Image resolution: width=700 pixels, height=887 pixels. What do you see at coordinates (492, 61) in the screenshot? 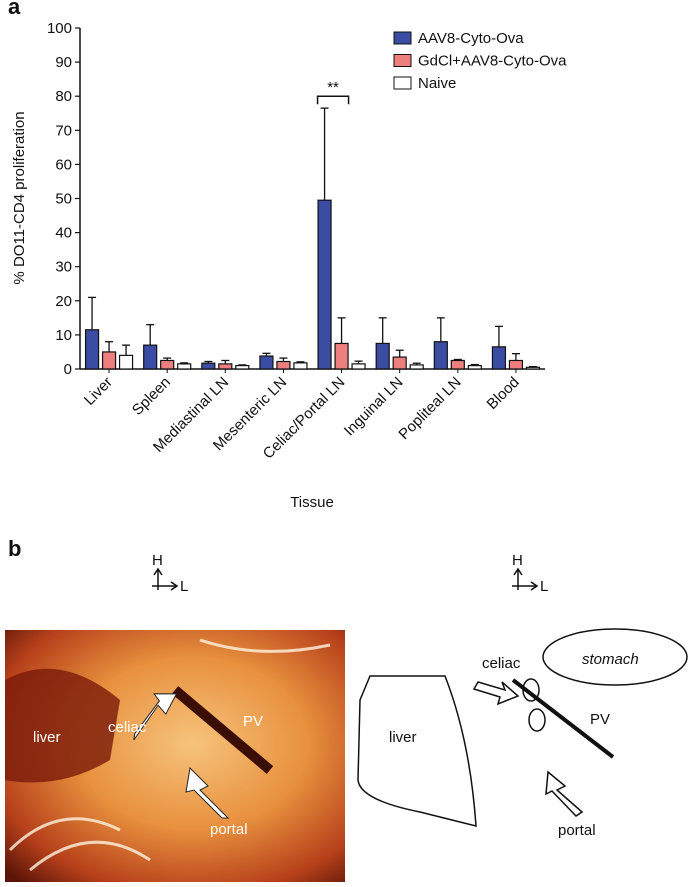
I see `legend-label: GdCl+AAV8-Cyto-Ova` at bounding box center [492, 61].